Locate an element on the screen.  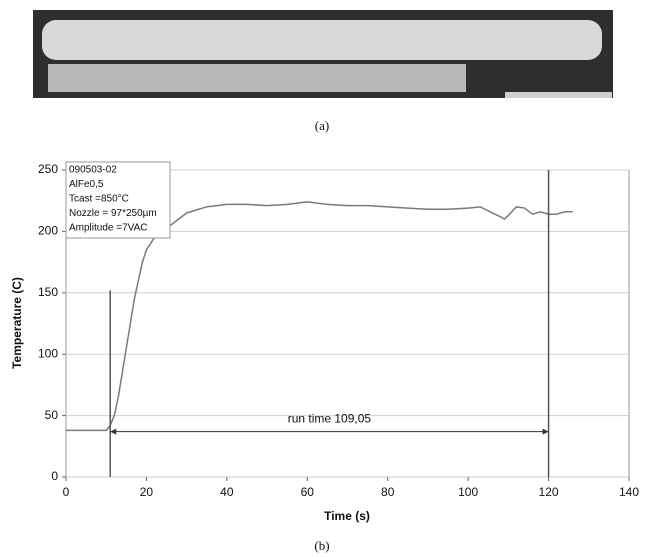
info-line: 090503-02 is located at coordinates (93, 170).